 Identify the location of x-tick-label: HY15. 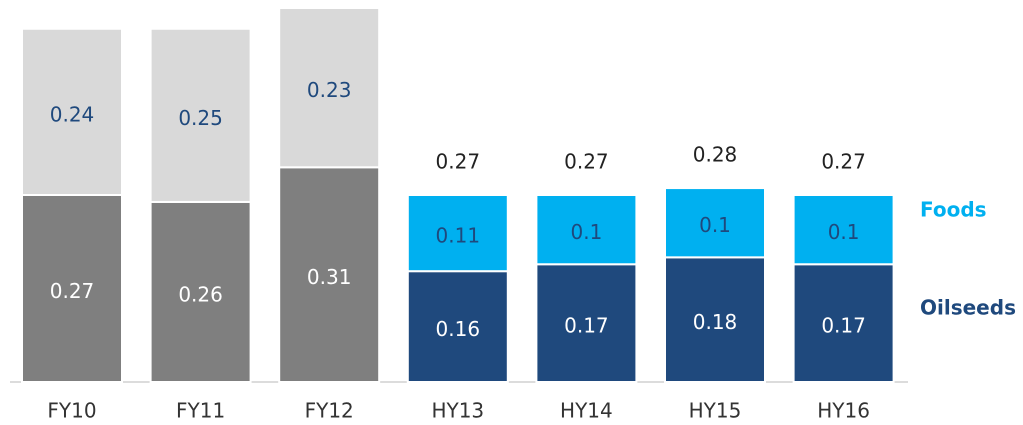
(715, 411).